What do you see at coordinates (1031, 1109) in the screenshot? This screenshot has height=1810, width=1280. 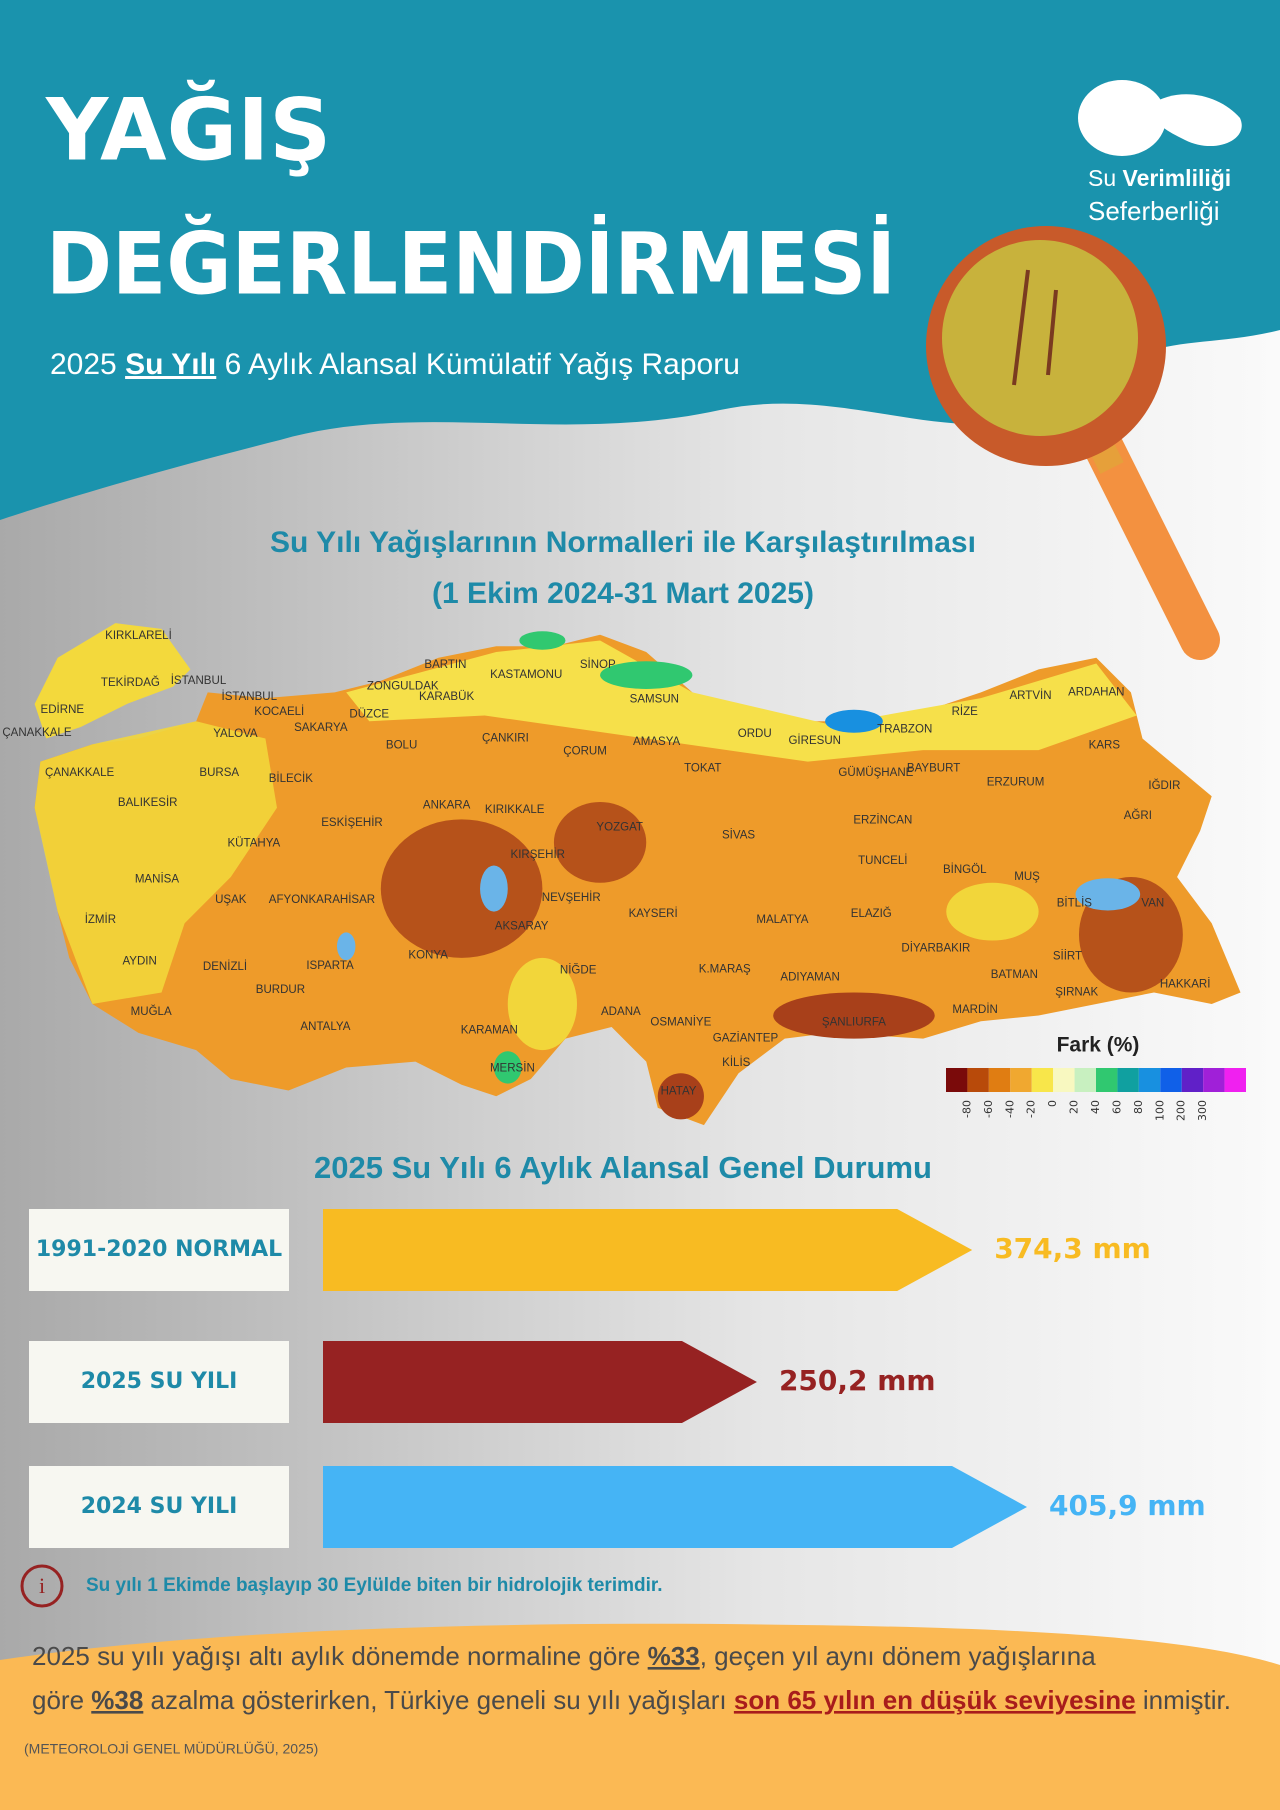 I see `legend-tick-label: -20` at bounding box center [1031, 1109].